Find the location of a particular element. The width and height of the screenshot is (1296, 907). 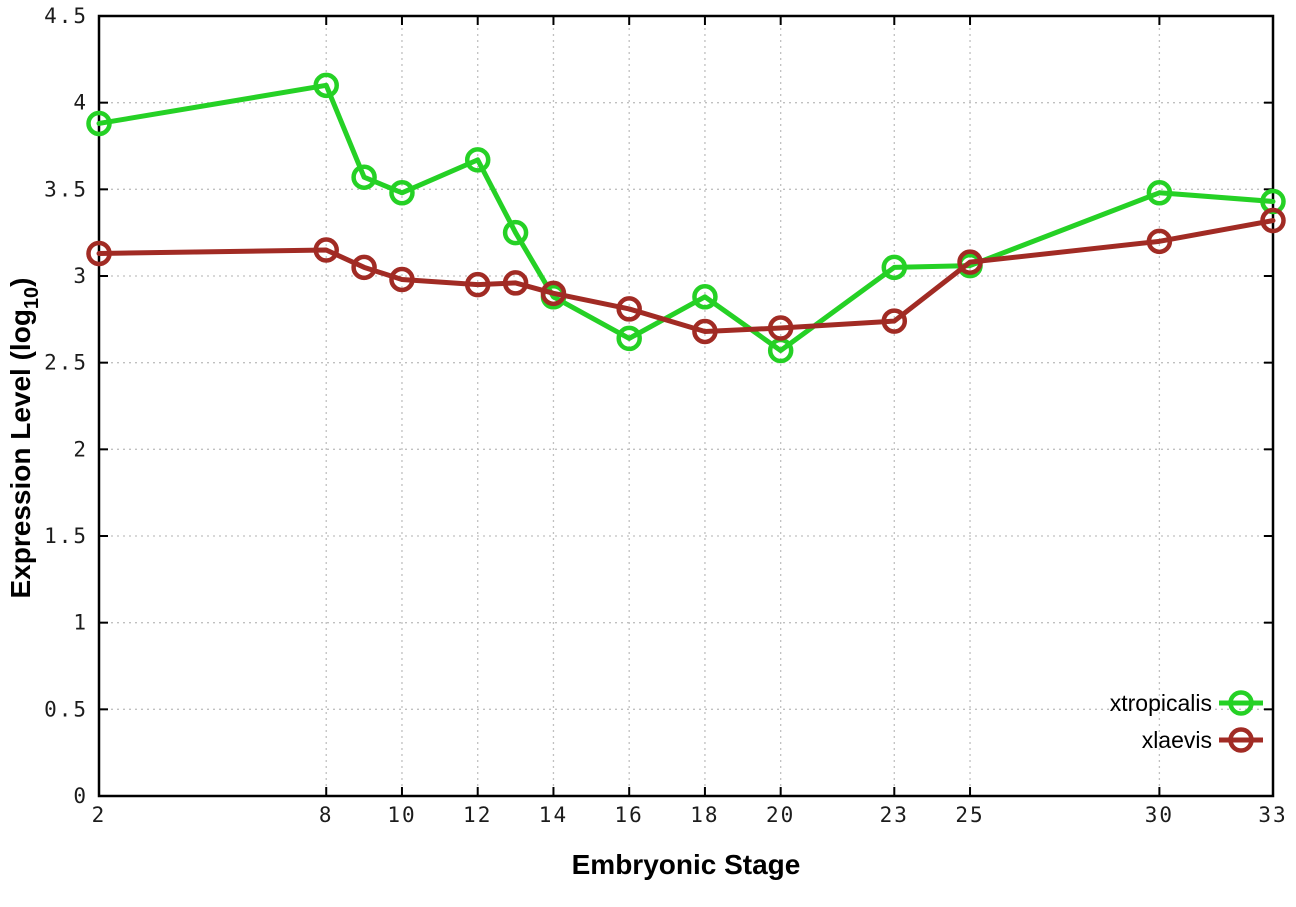

y-tick-label-1: 1 is located at coordinates (80, 623).